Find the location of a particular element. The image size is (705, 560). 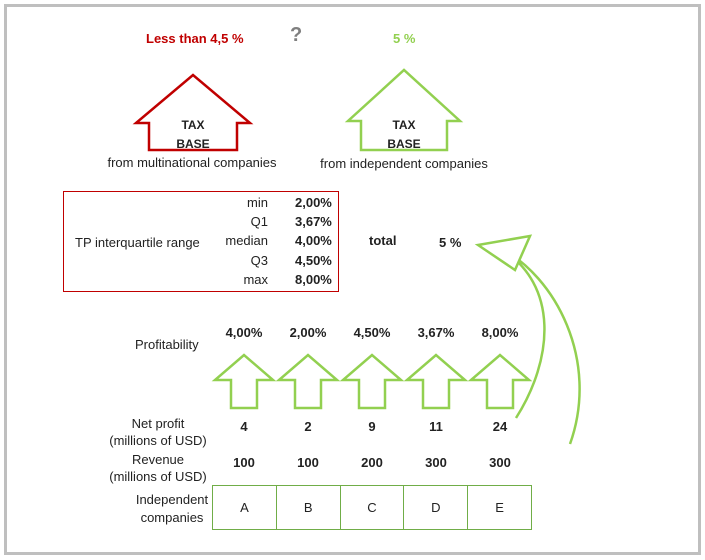

range-stat-value: 2,00% is located at coordinates (313, 202).